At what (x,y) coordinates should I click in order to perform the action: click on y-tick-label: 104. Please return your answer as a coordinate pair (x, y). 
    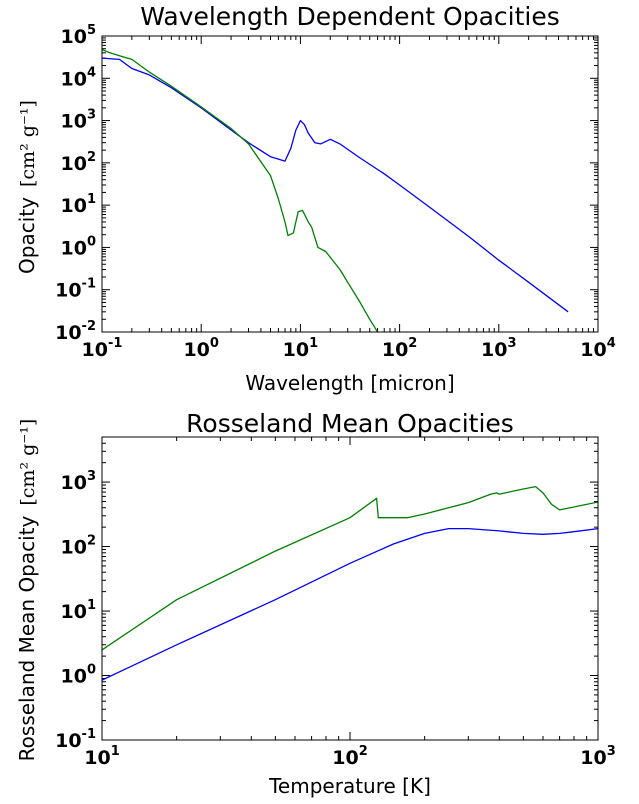
    Looking at the image, I should click on (79, 77).